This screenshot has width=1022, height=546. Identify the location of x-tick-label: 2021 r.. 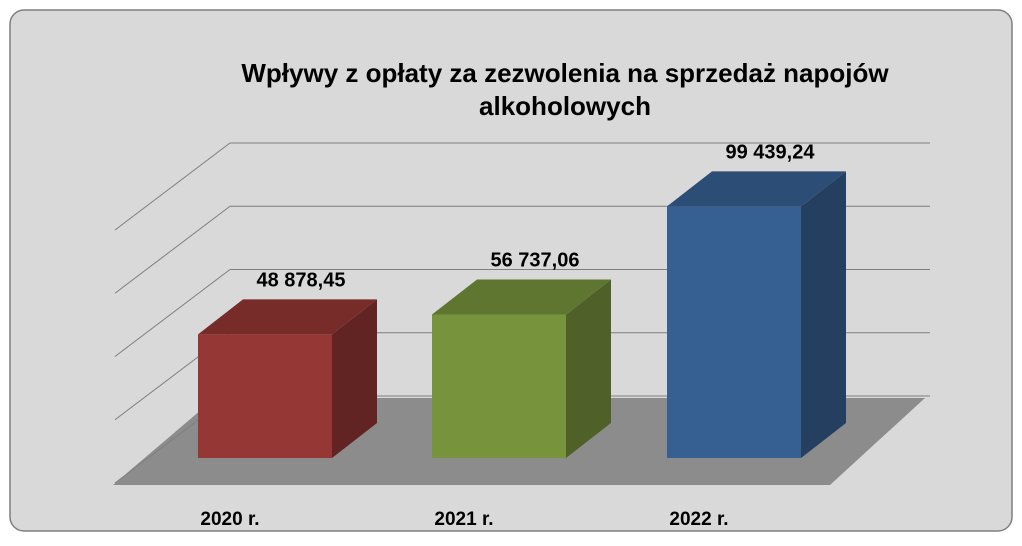
(463, 519).